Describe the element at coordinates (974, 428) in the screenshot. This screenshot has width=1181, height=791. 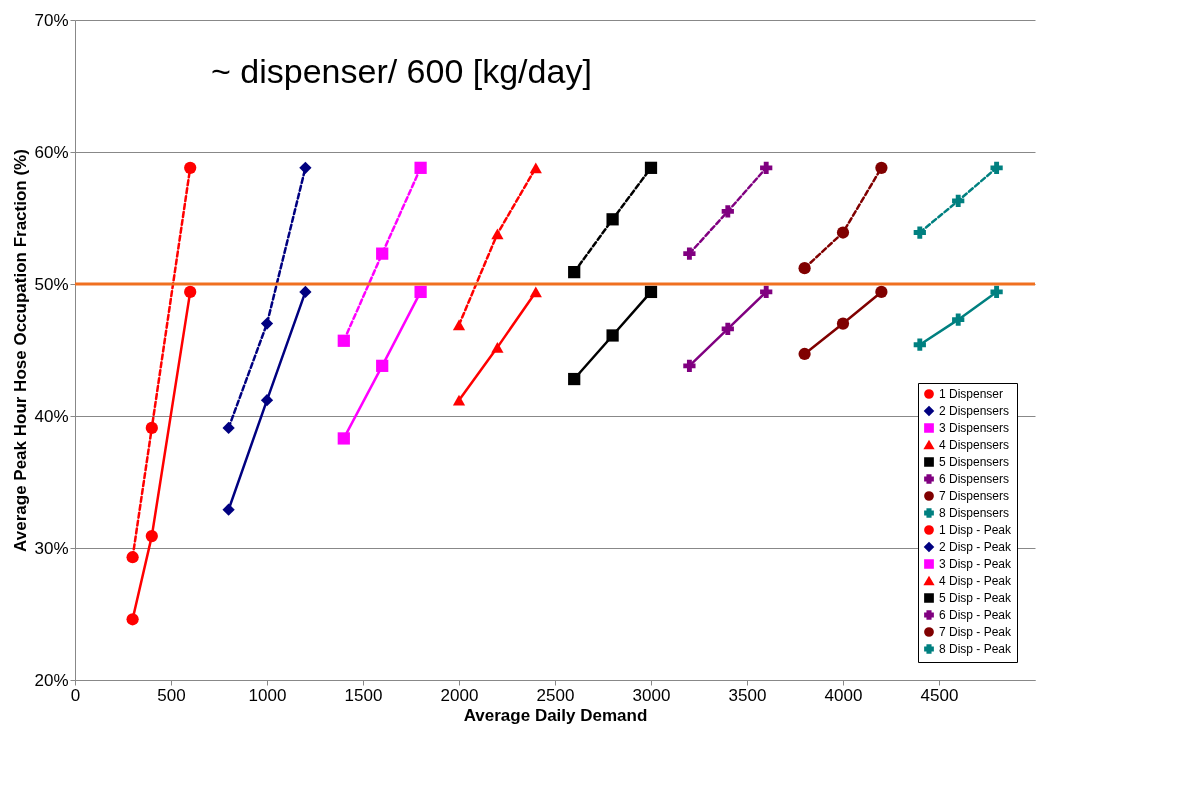
I see `legend-label: 3 Dispensers` at that location.